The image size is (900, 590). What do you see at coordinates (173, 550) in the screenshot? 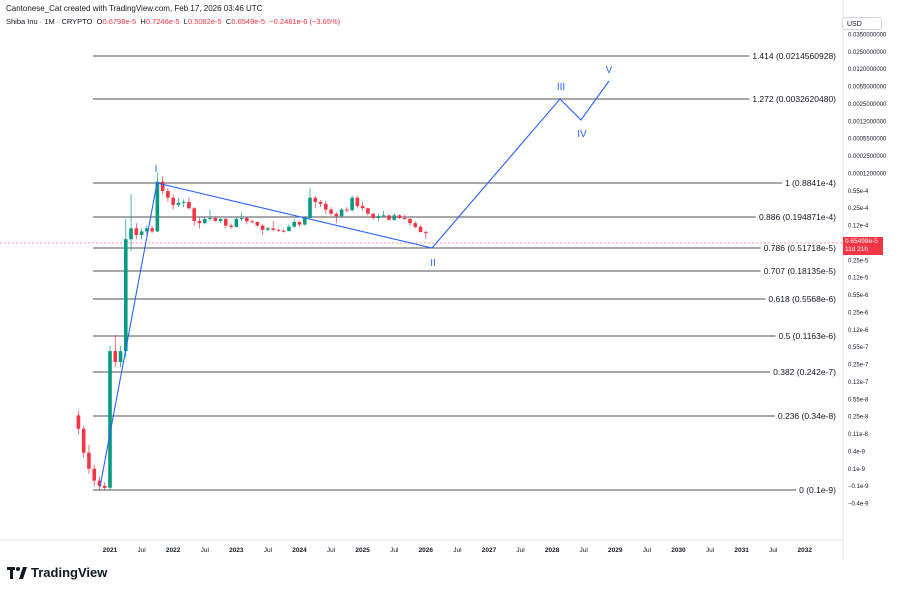
I see `x-tick-label: 2022` at bounding box center [173, 550].